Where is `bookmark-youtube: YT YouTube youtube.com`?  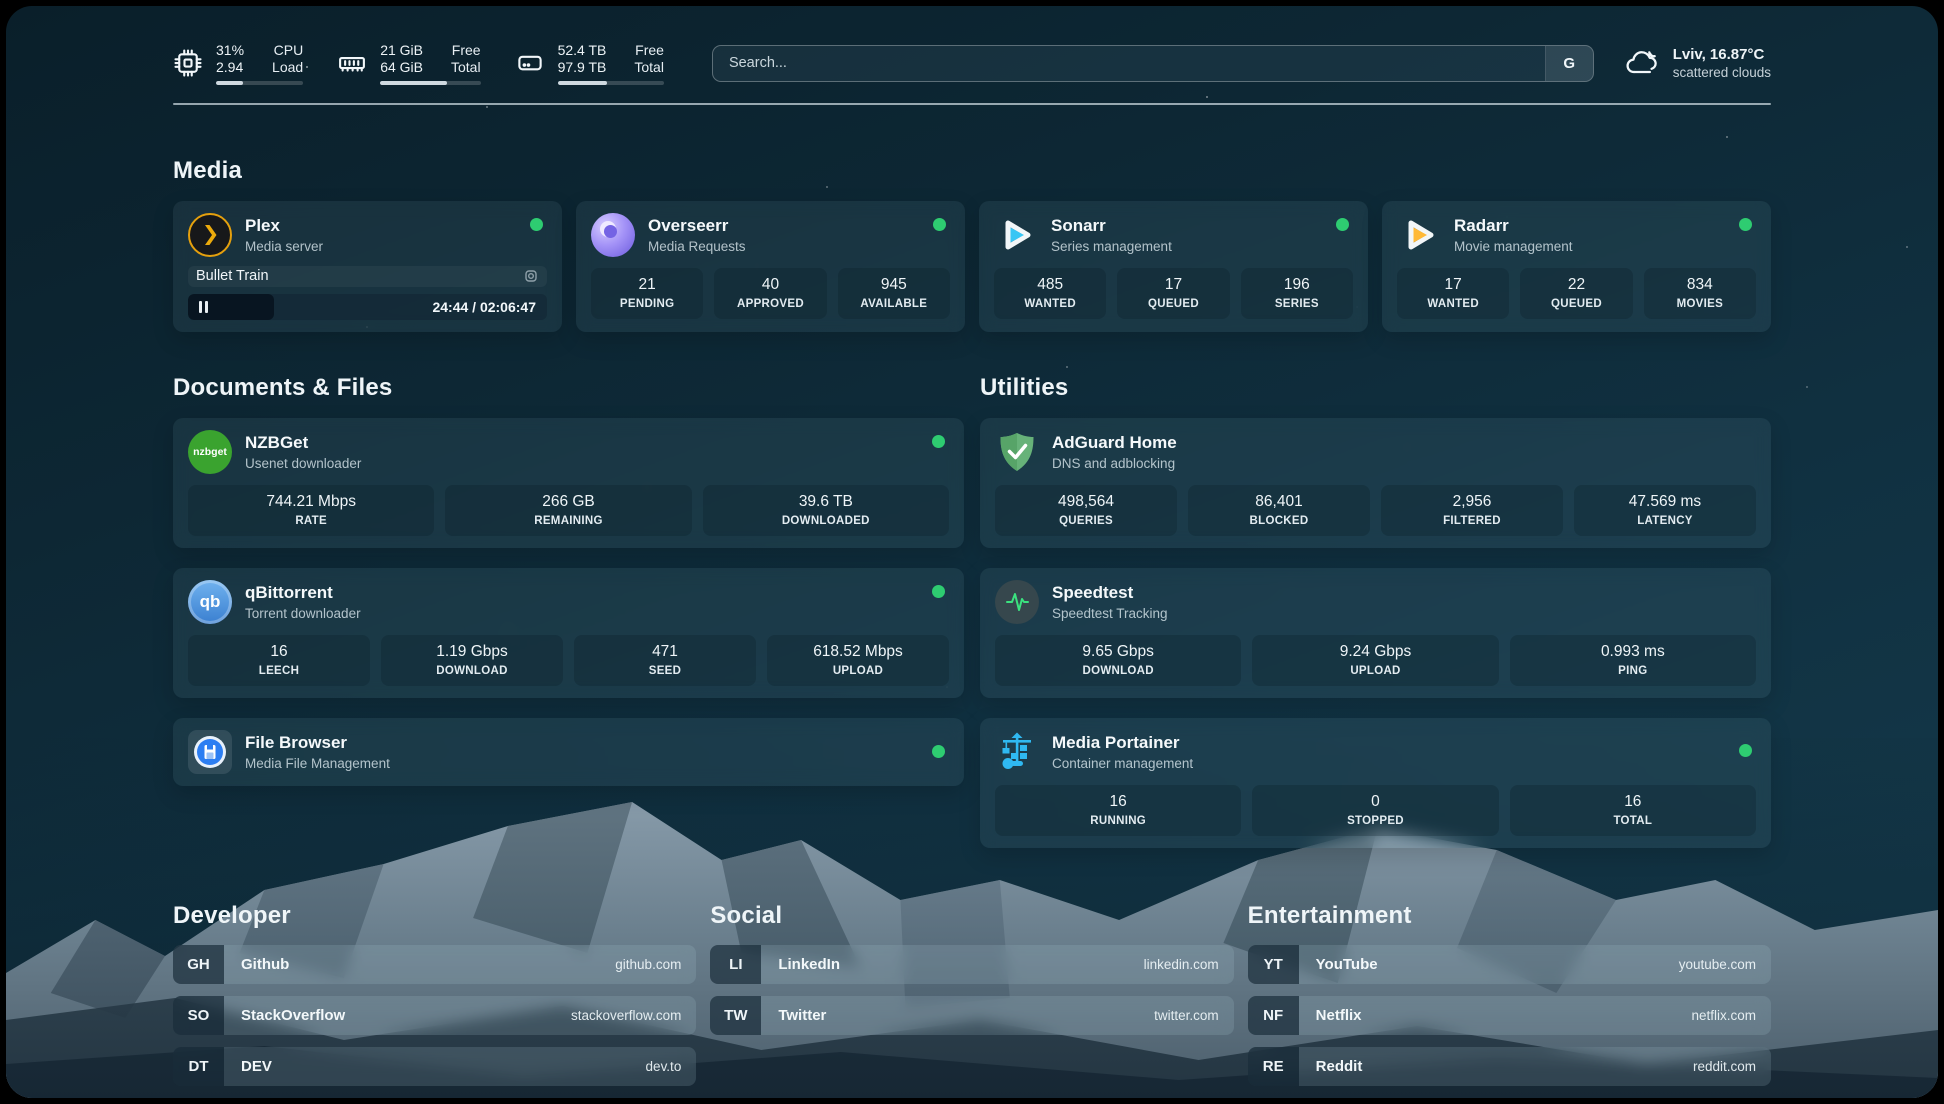 bookmark-youtube: YT YouTube youtube.com is located at coordinates (1509, 964).